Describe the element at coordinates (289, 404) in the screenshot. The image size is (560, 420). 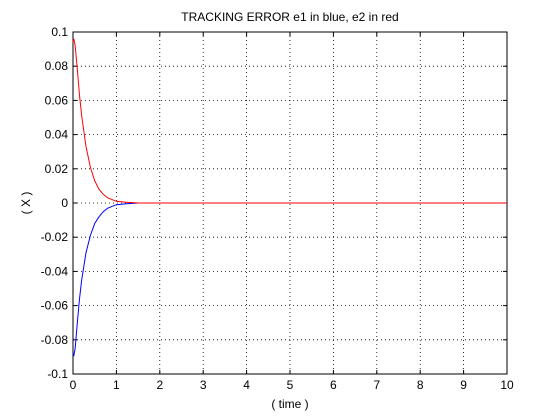
I see `x-axis-label: ( time )` at that location.